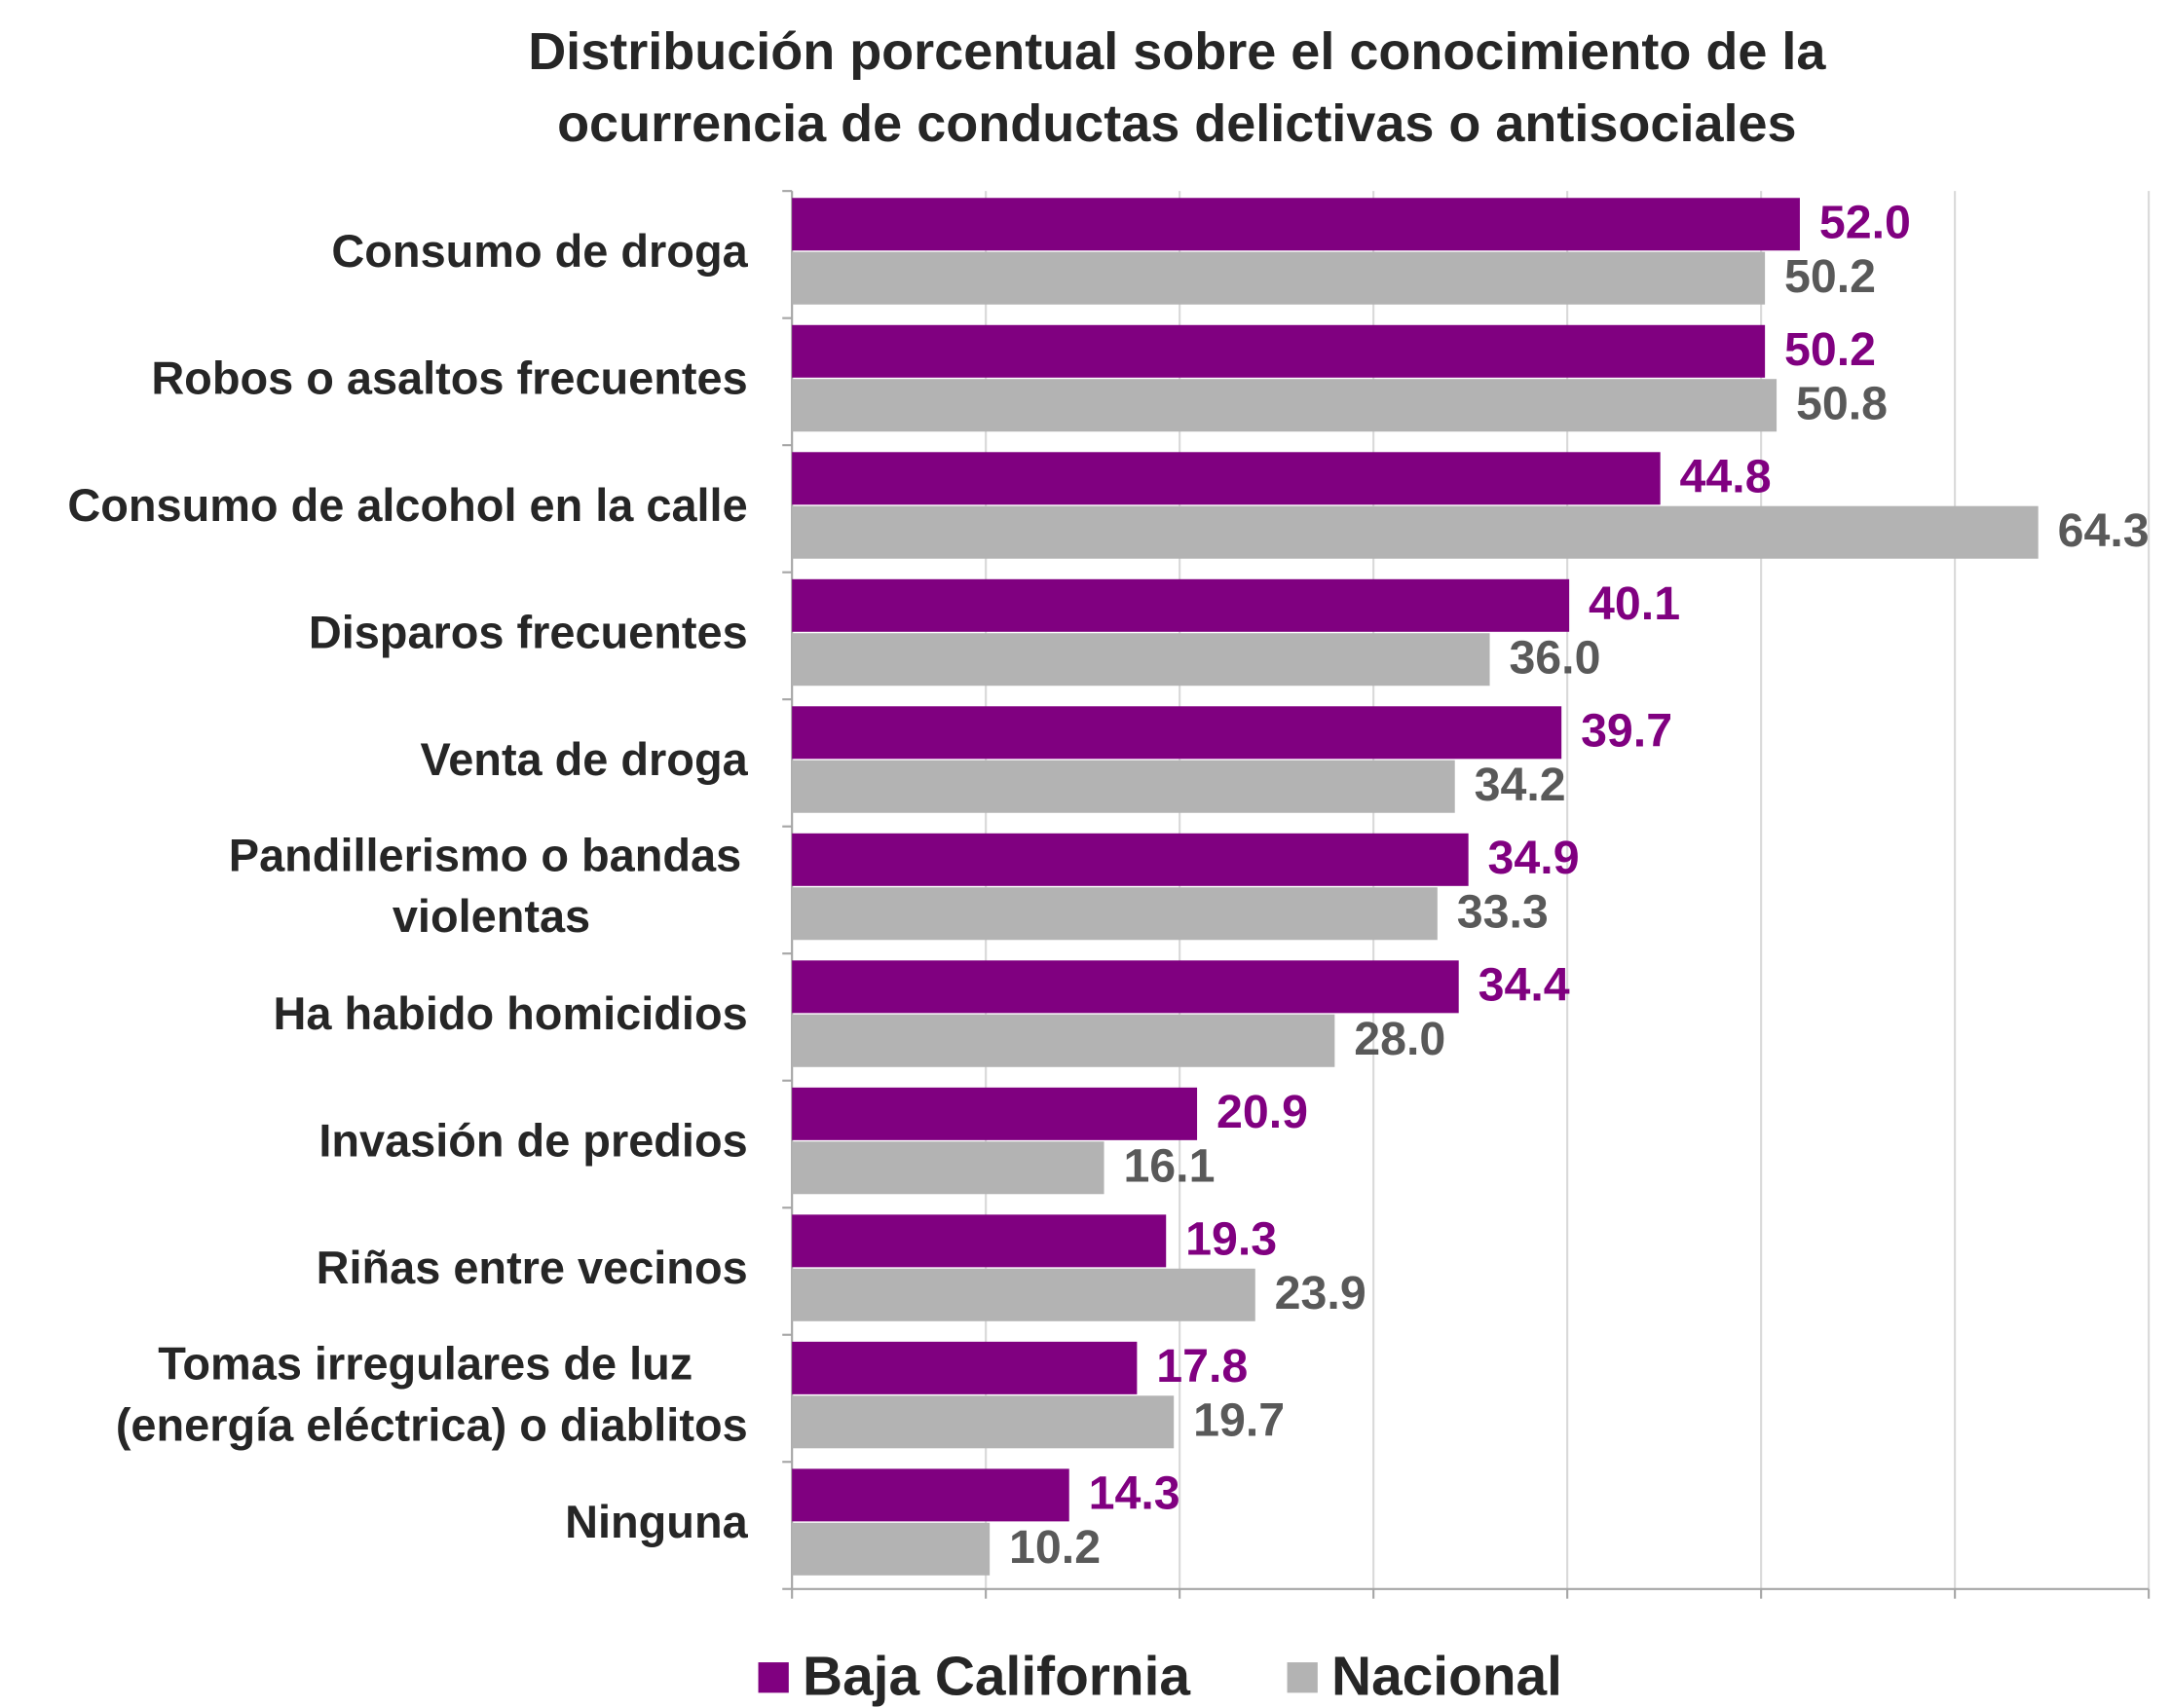  Describe the element at coordinates (1635, 603) in the screenshot. I see `data-label: 40.1` at that location.